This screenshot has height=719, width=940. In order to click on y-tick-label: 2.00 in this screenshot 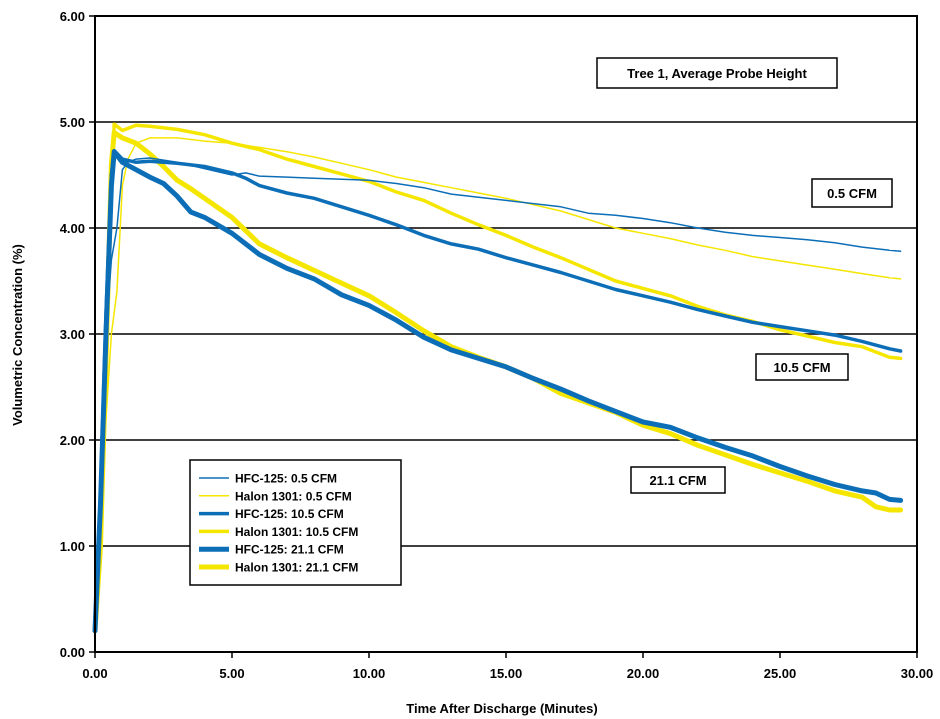, I will do `click(72, 440)`.